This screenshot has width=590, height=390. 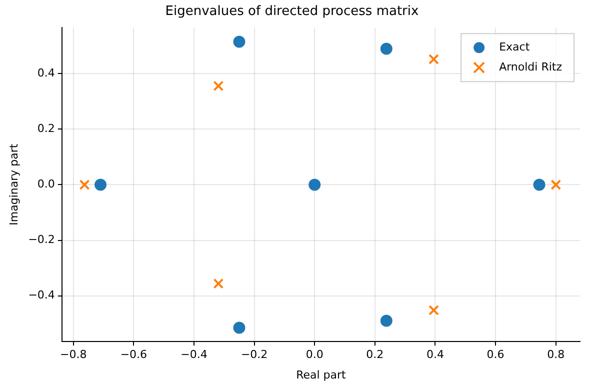 I want to click on x-tick-label: 0.6, so click(x=495, y=355).